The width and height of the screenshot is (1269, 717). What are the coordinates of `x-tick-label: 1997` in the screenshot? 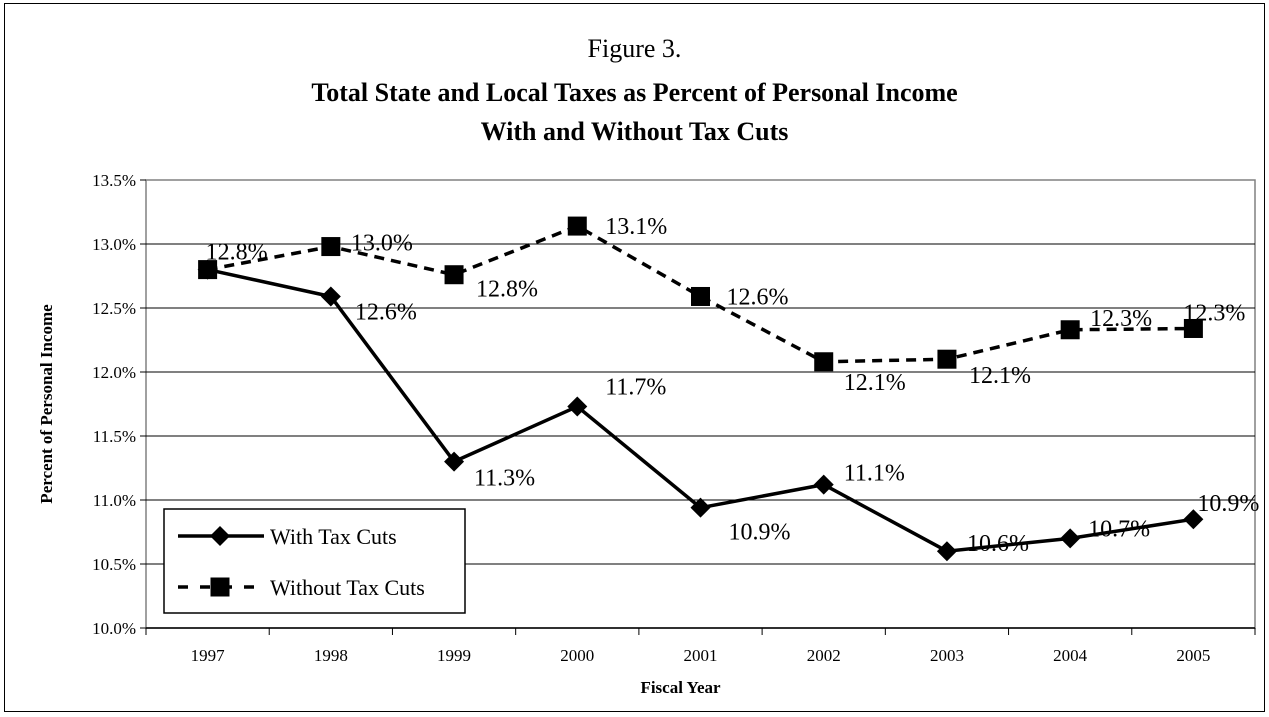 It's located at (208, 655).